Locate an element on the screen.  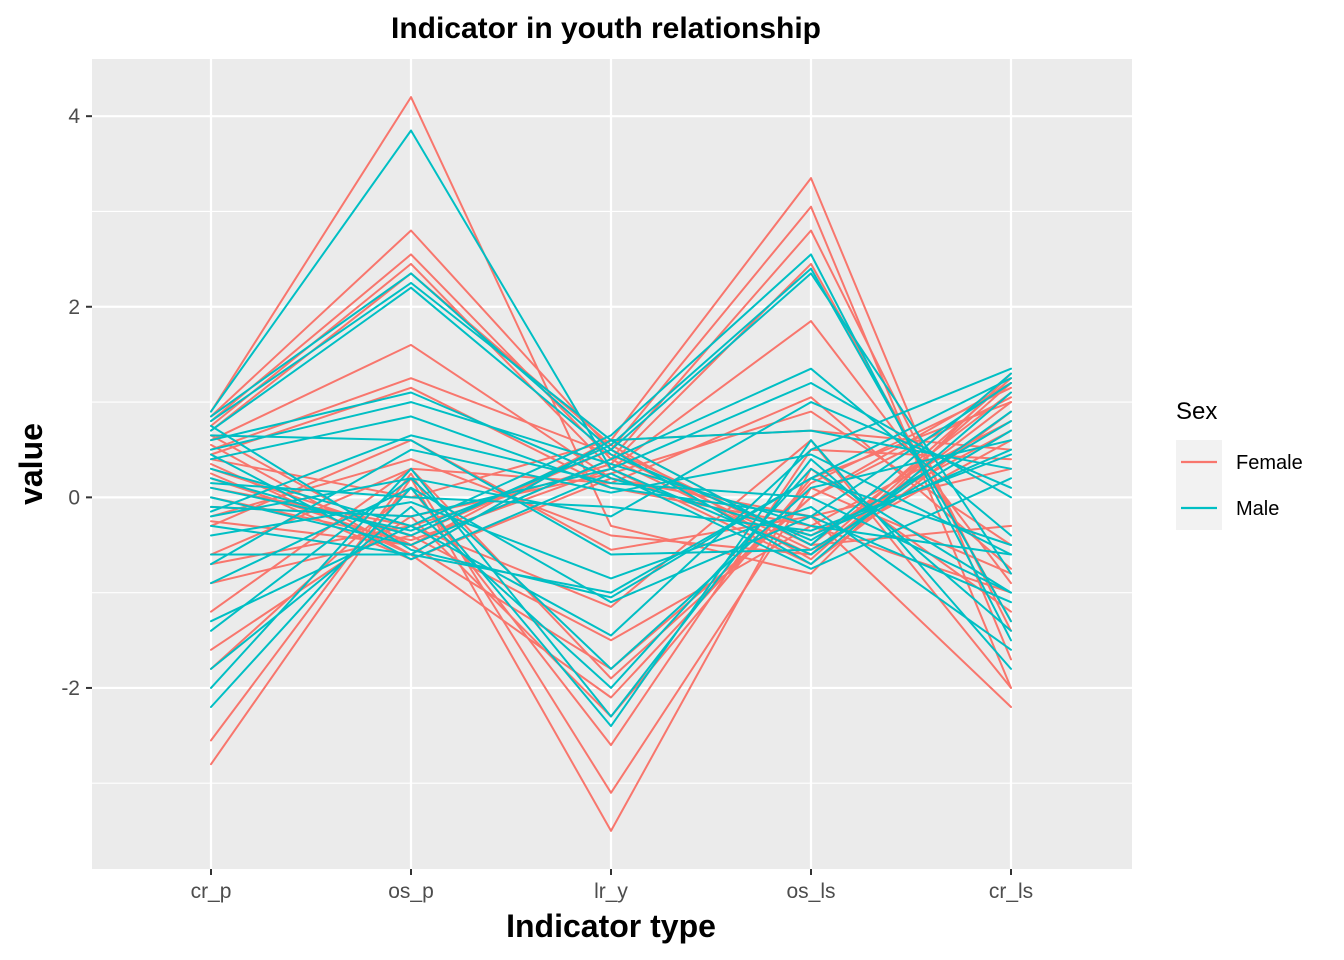
x-tick-label: cr_p is located at coordinates (211, 891).